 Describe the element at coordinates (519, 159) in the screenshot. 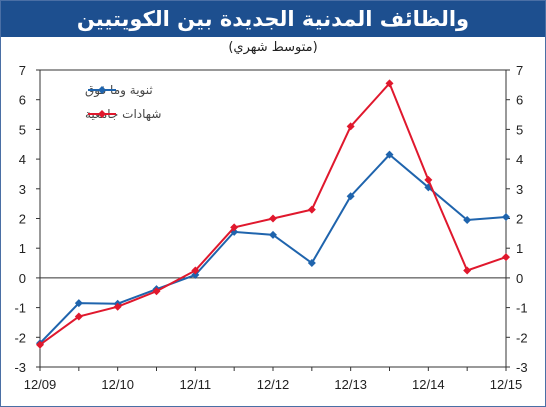

I see `y-tick-label-right: 4` at that location.